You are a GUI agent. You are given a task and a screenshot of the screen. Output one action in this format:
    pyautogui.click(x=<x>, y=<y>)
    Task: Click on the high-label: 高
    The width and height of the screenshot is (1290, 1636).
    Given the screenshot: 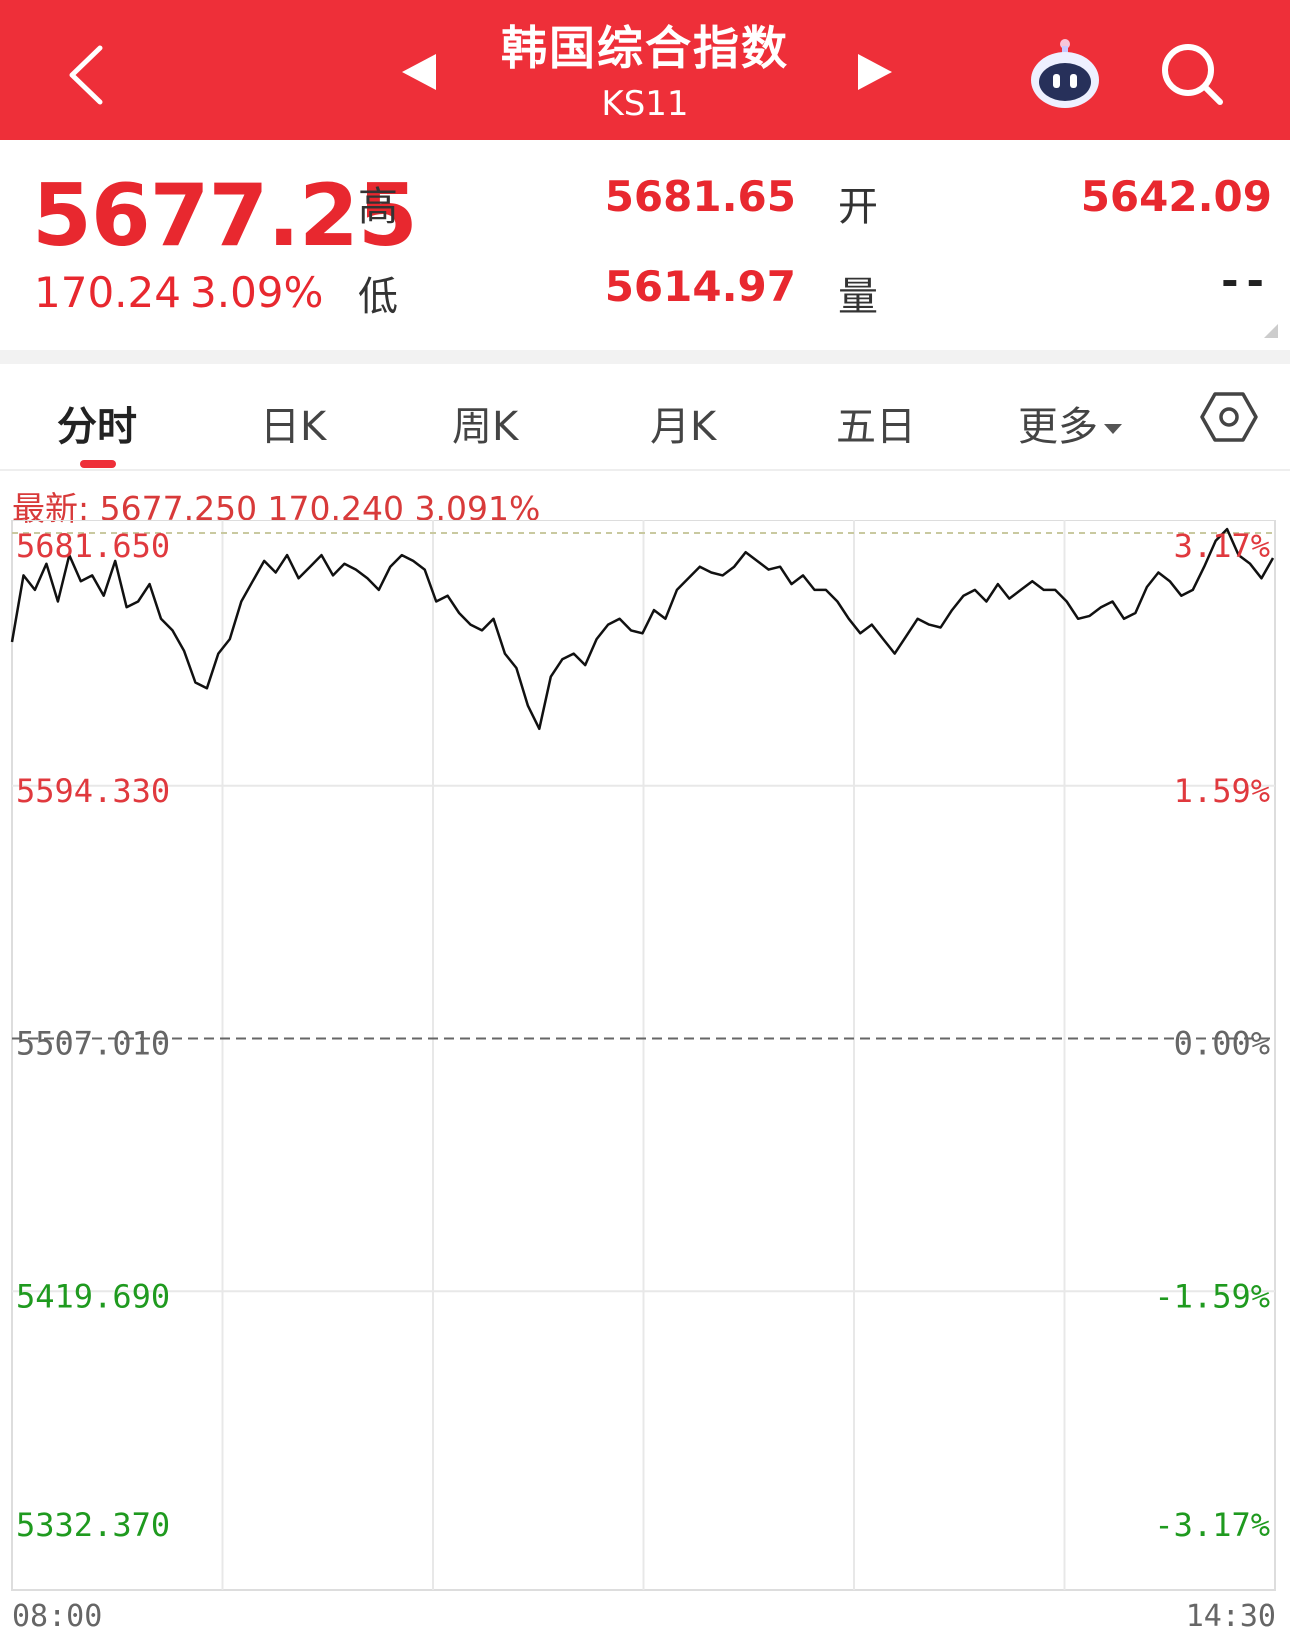 What is the action you would take?
    pyautogui.click(x=378, y=207)
    